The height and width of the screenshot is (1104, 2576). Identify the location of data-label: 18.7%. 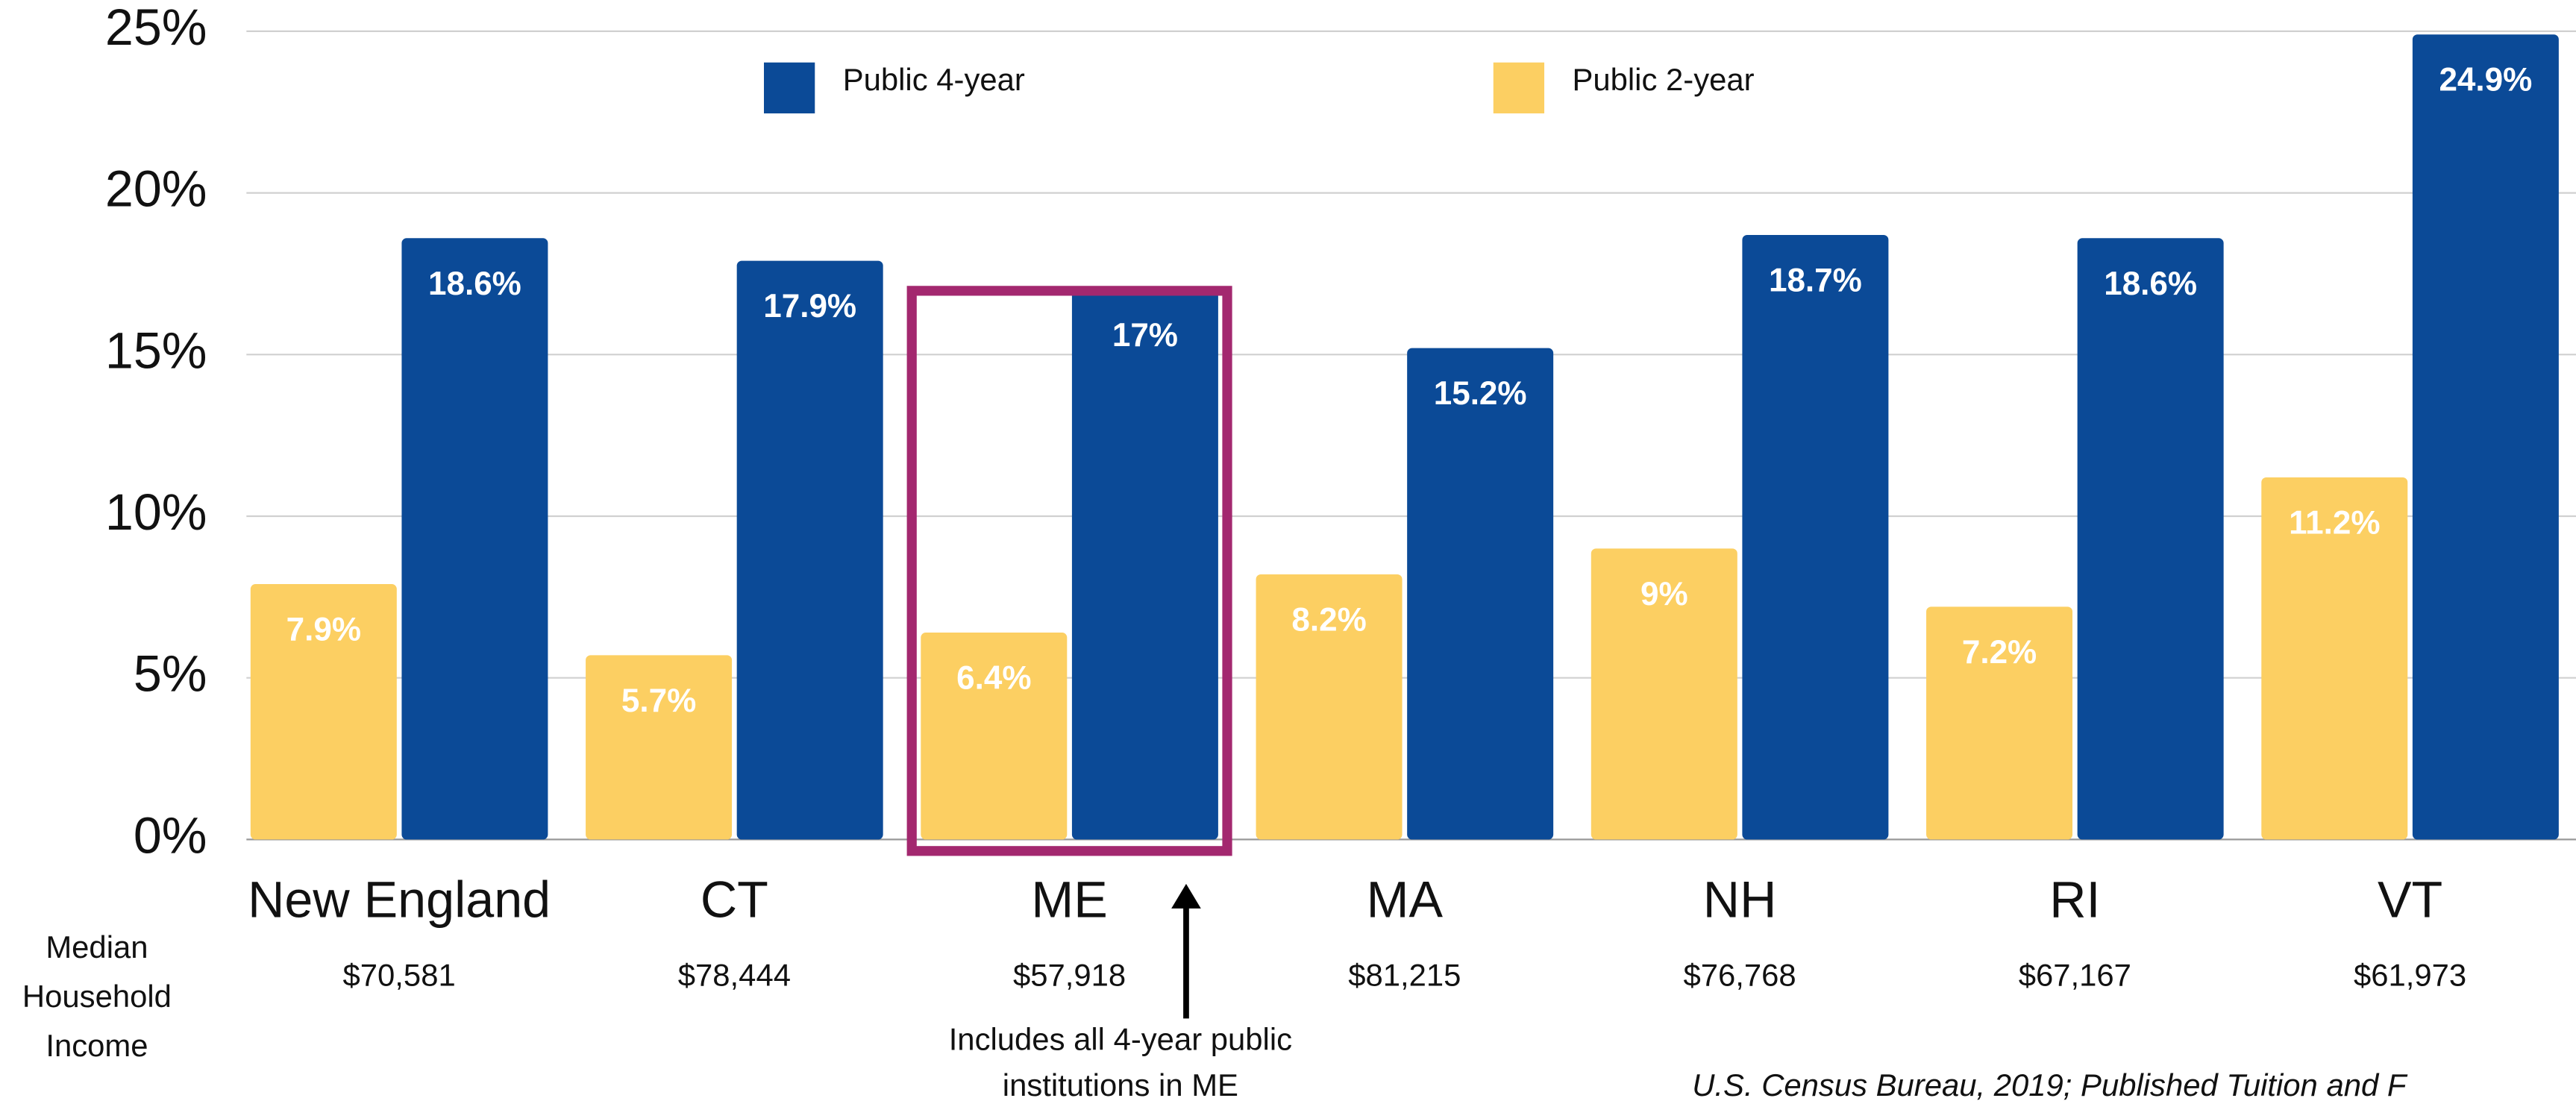
(1815, 280).